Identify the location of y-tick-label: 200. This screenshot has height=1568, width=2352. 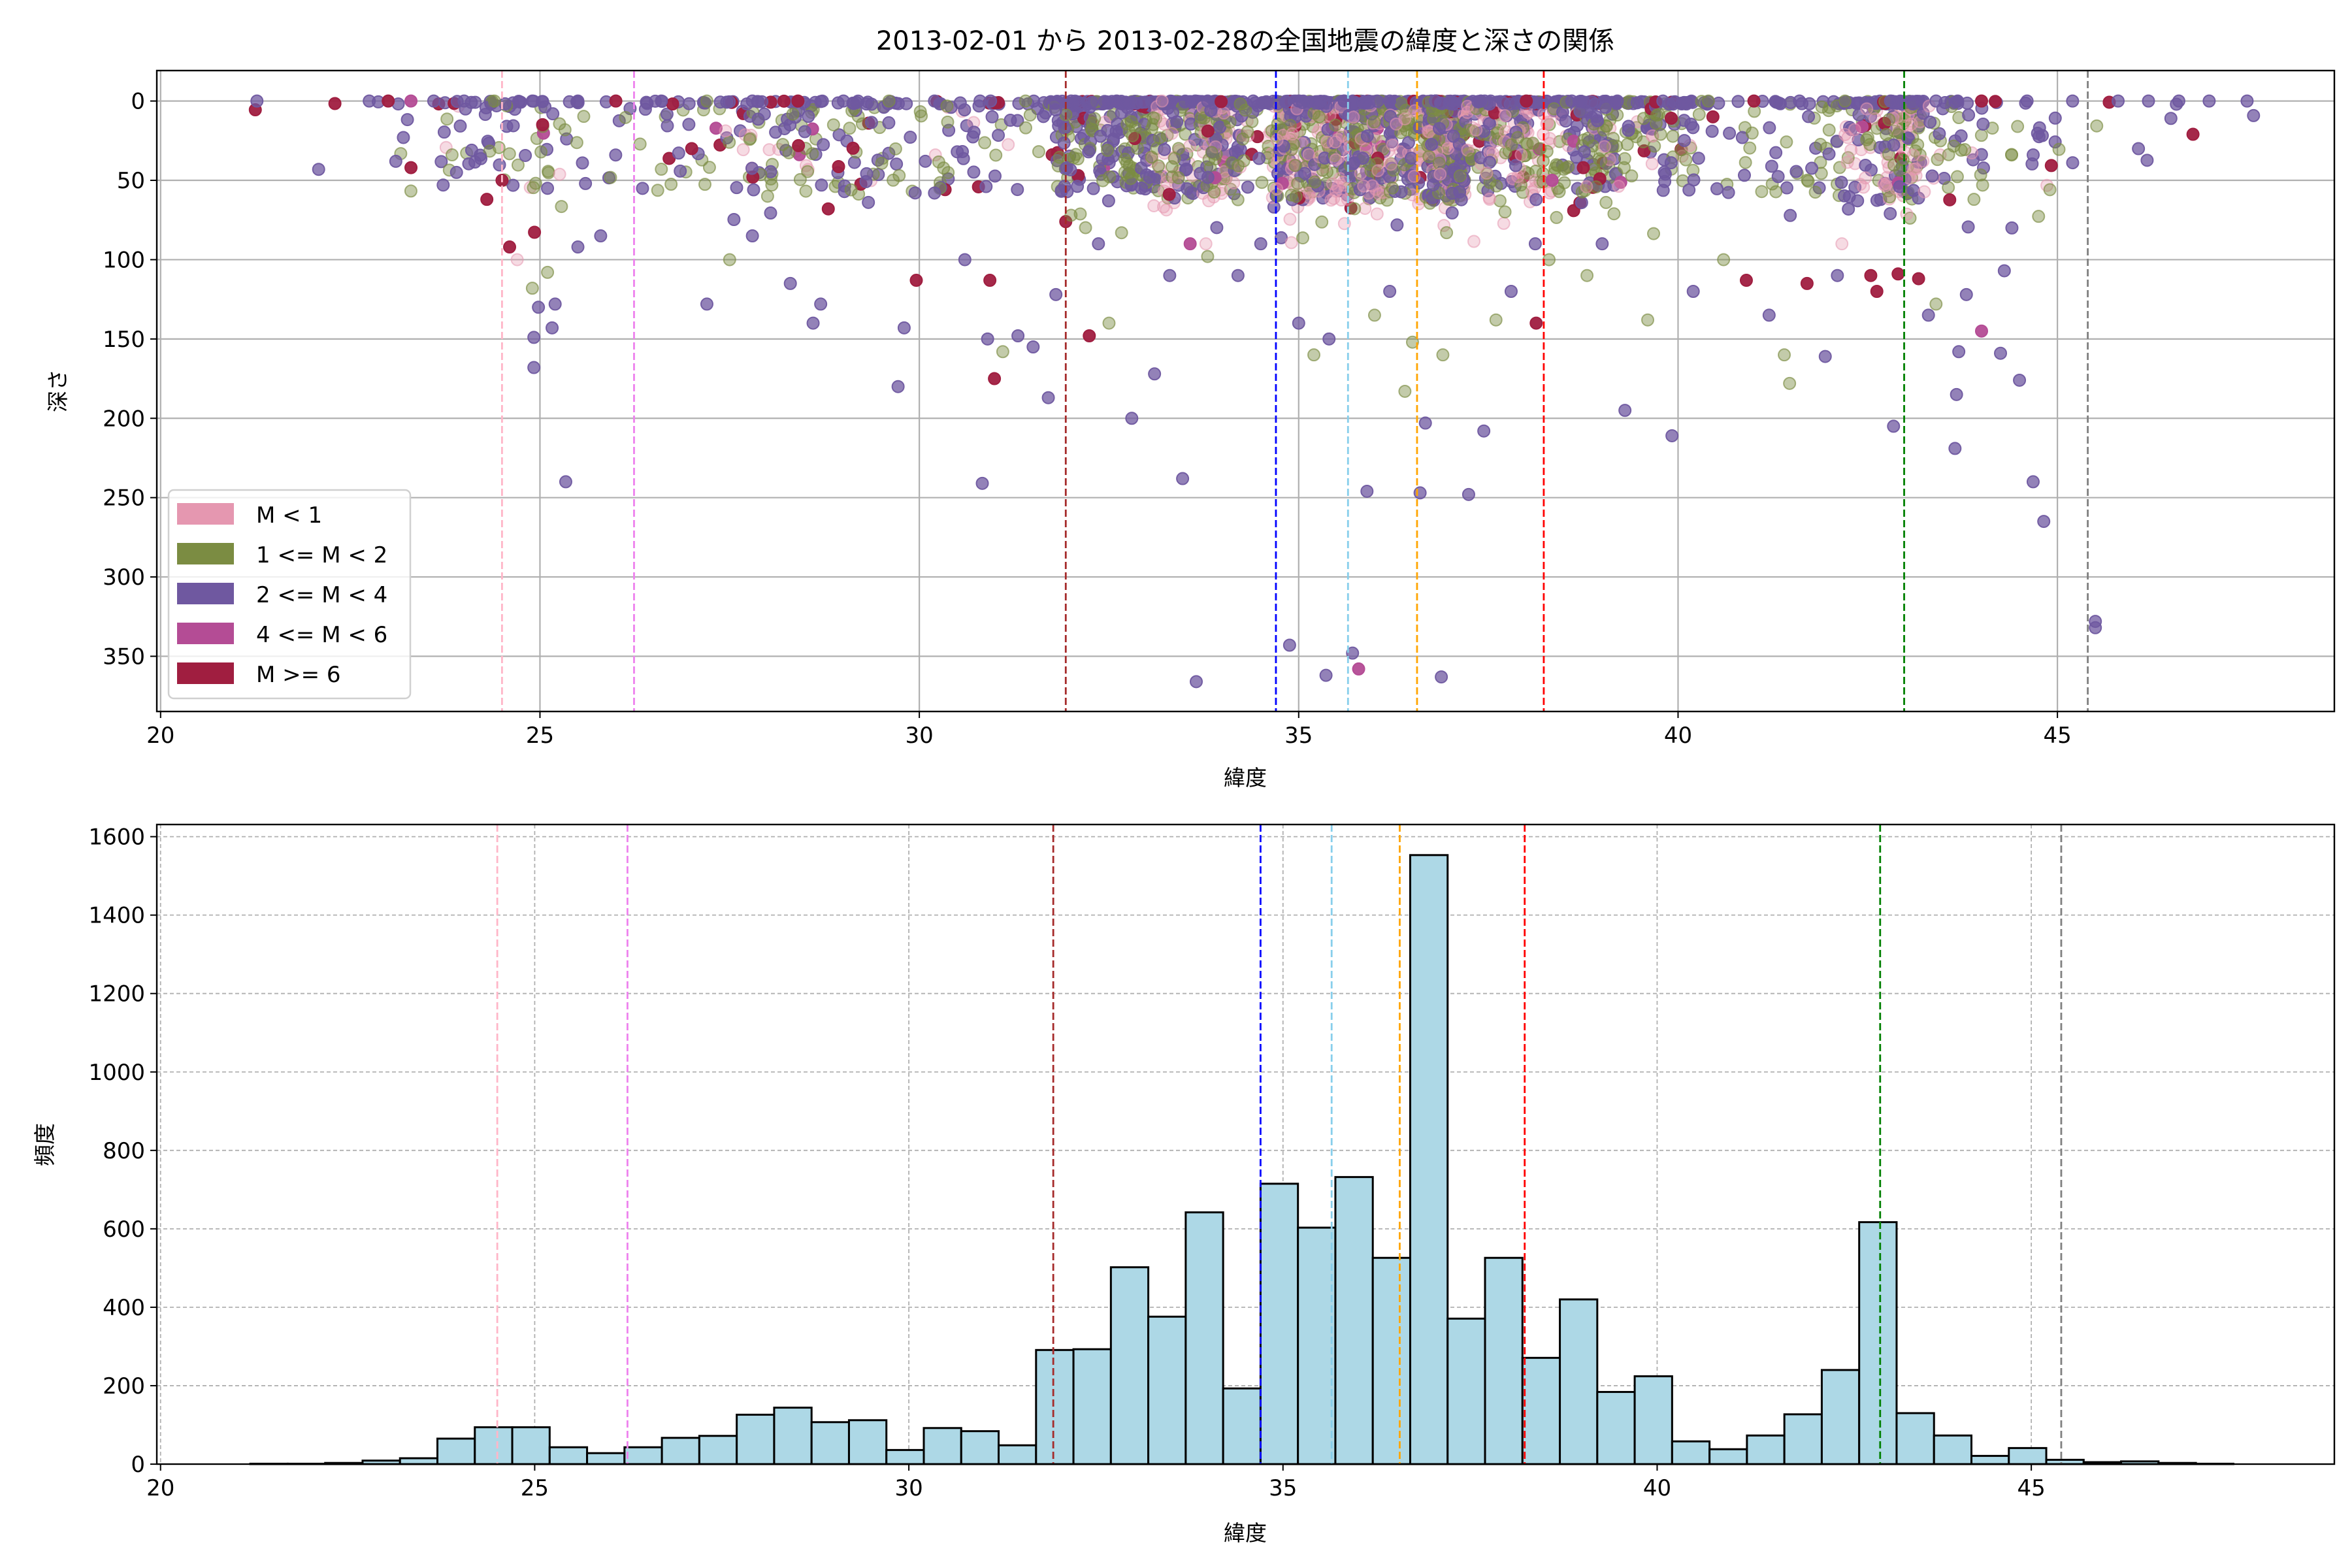
(124, 419).